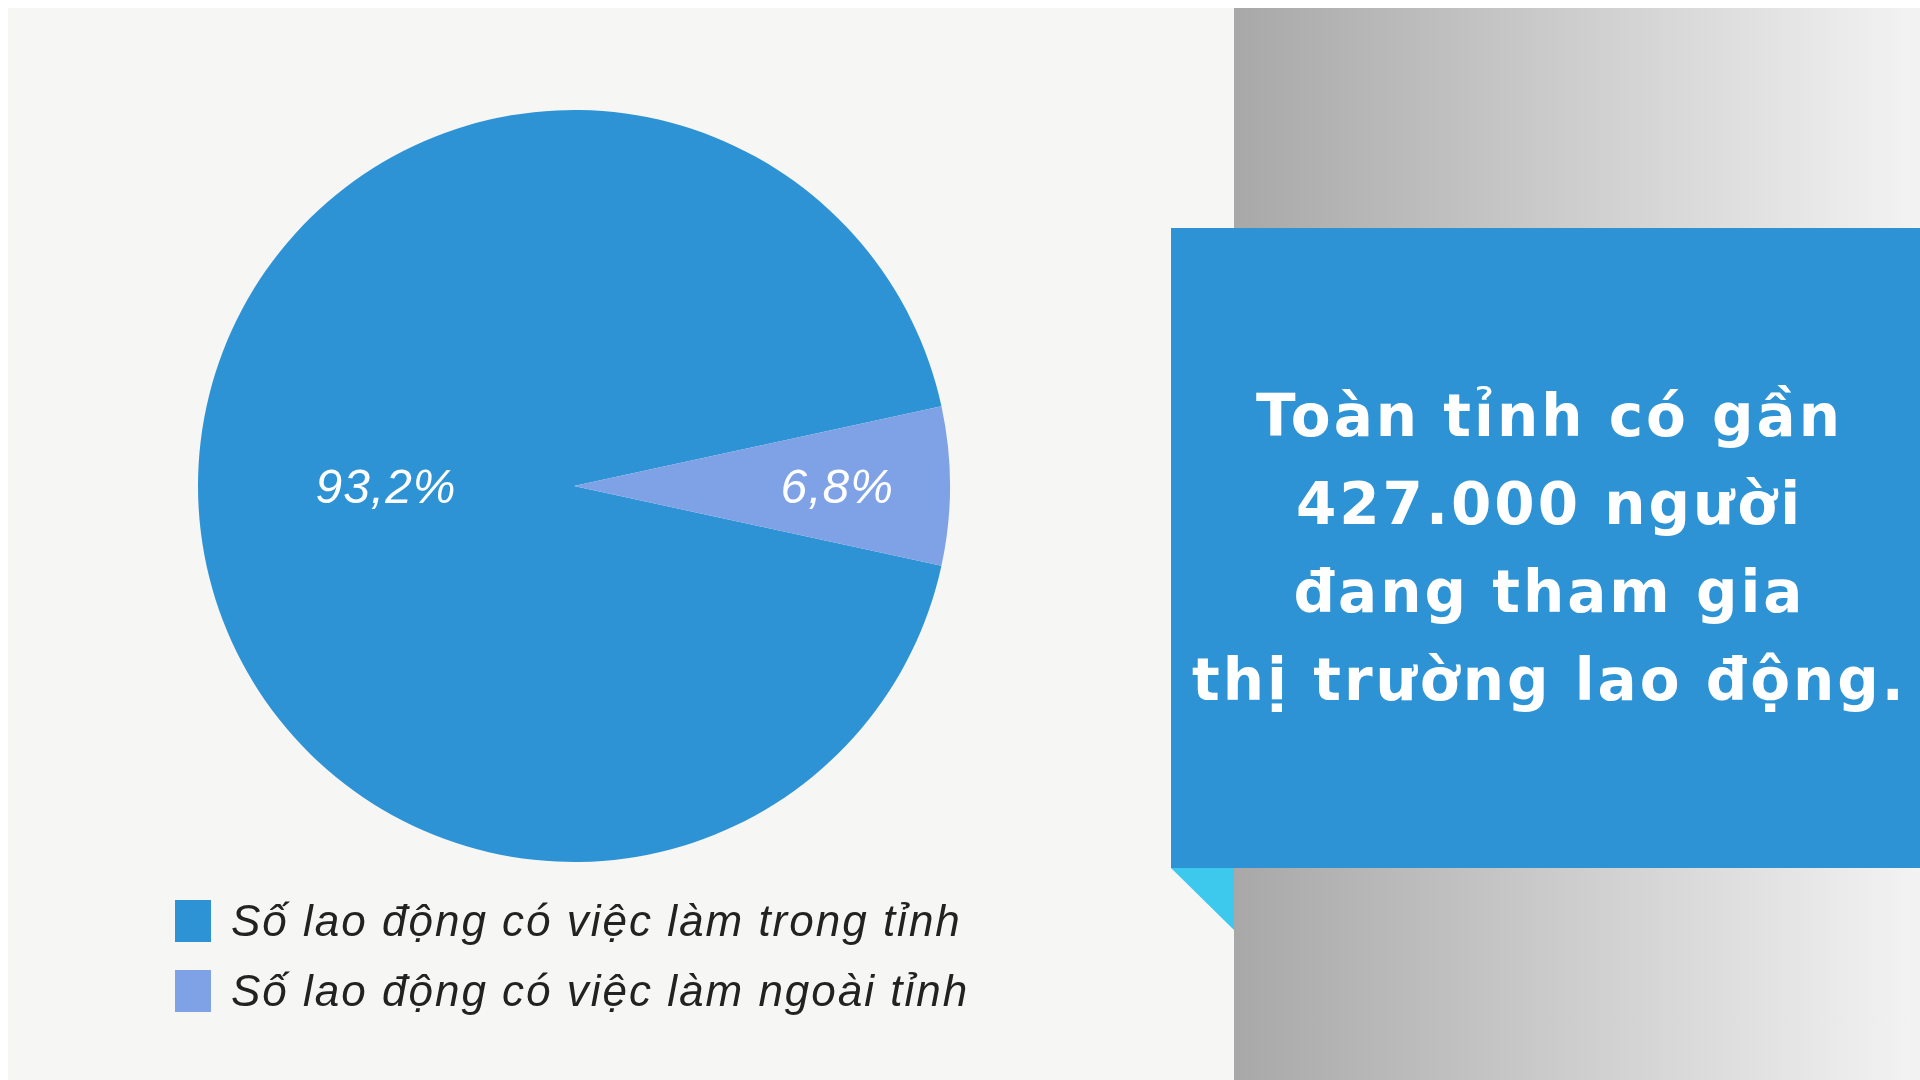  I want to click on legend-label: Số lao động có việc làm trong tỉnh, so click(596, 921).